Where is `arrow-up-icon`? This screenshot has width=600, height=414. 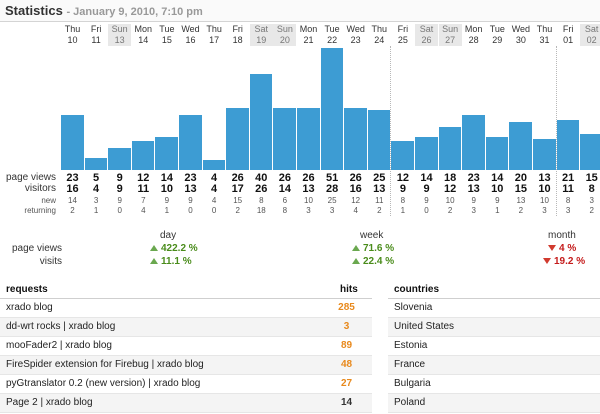
arrow-up-icon is located at coordinates (356, 248).